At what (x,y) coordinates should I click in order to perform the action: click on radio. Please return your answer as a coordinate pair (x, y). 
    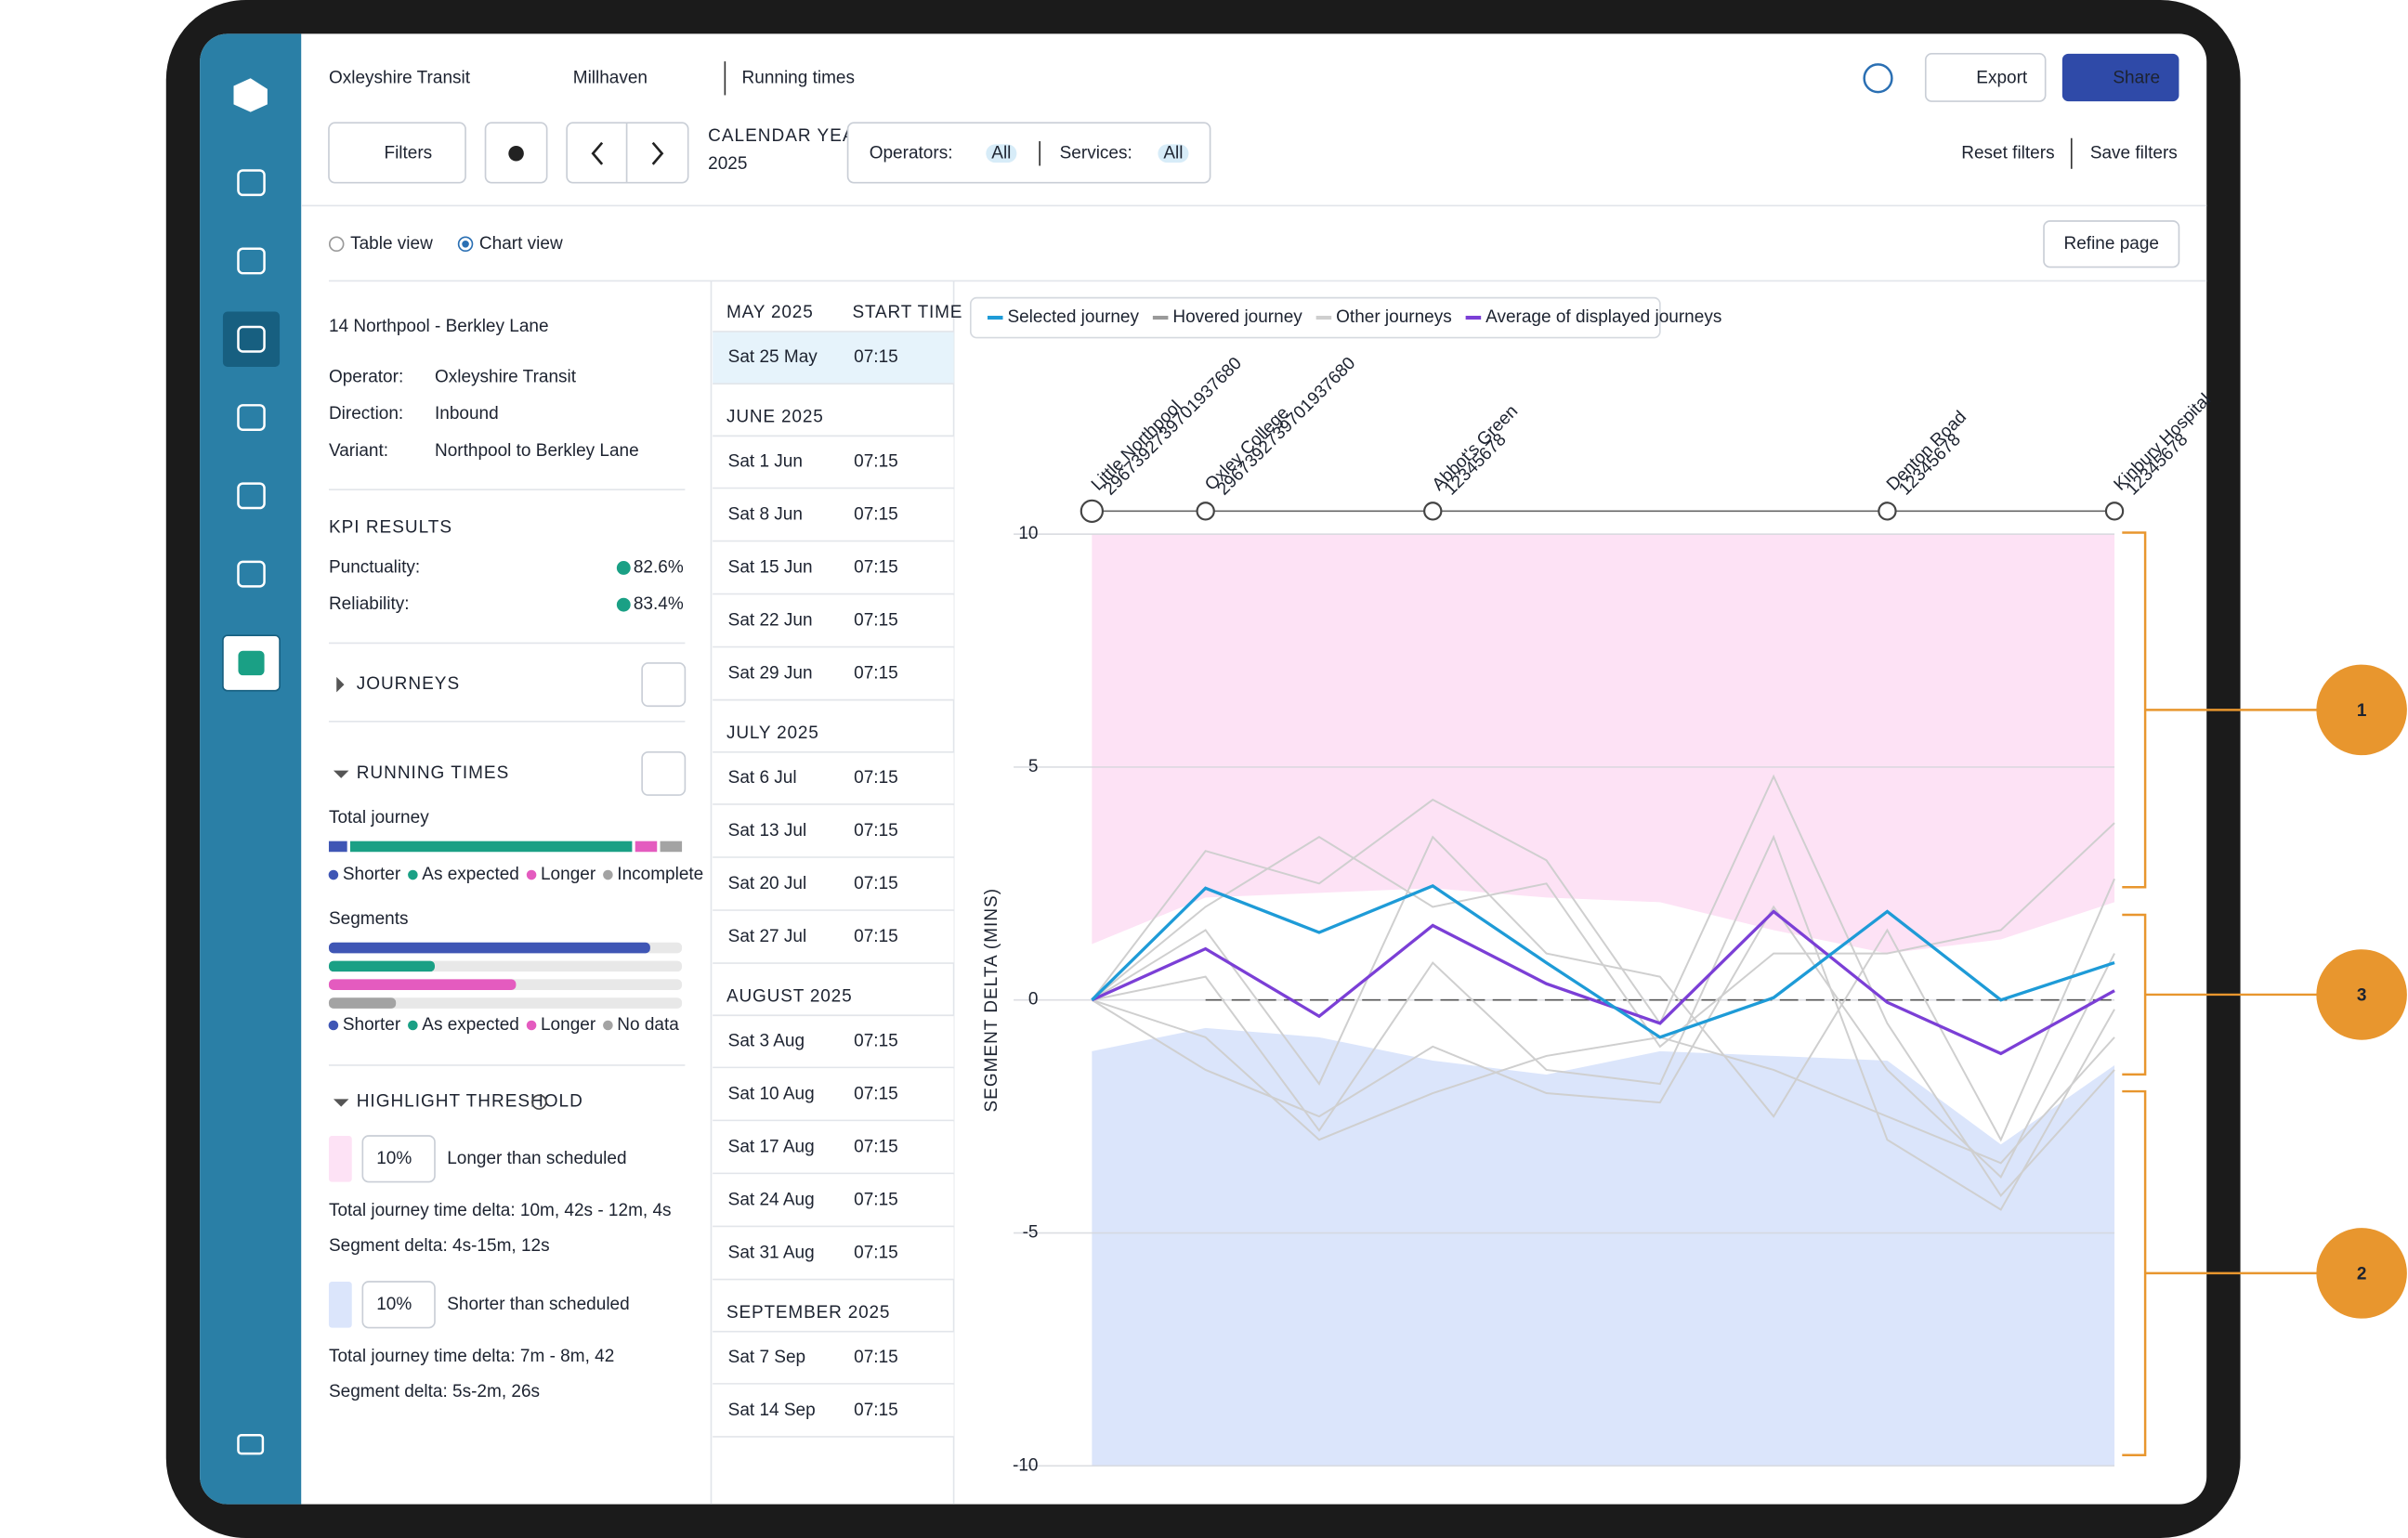
    Looking at the image, I should click on (336, 244).